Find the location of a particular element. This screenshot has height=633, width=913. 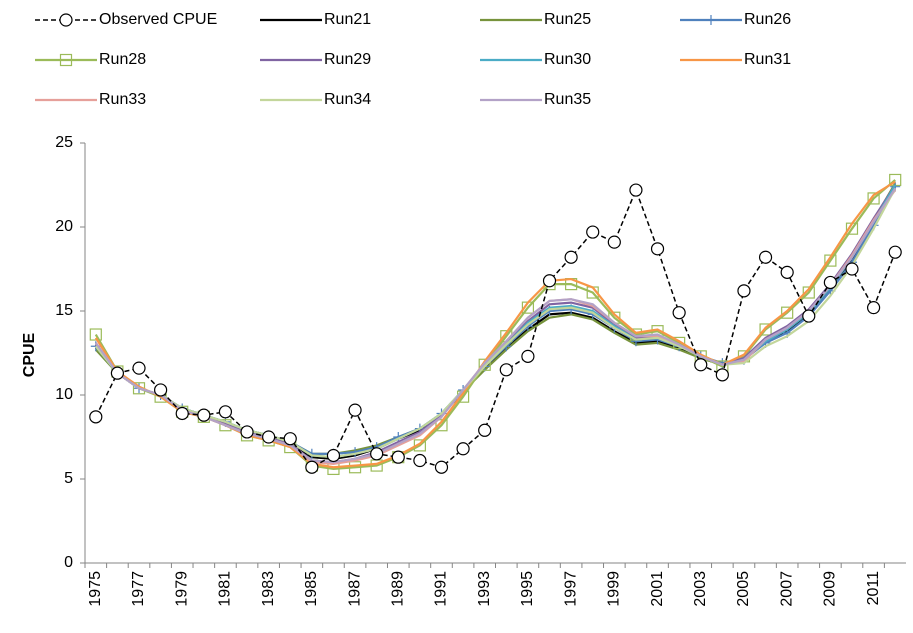

legend-label: Run33 is located at coordinates (122, 99).